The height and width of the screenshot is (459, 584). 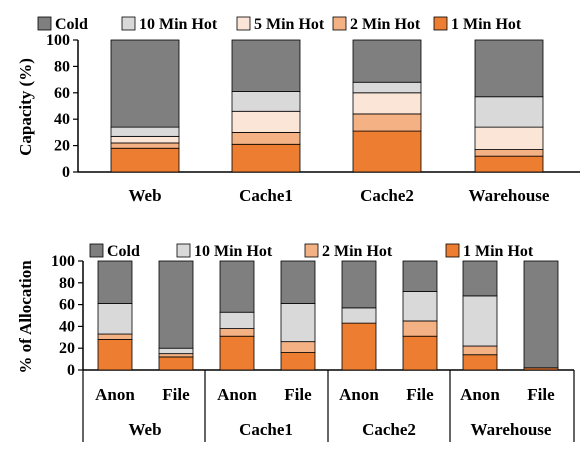 I want to click on bottom-legend-label-10-min-hot: 10 Min Hot, so click(x=233, y=251).